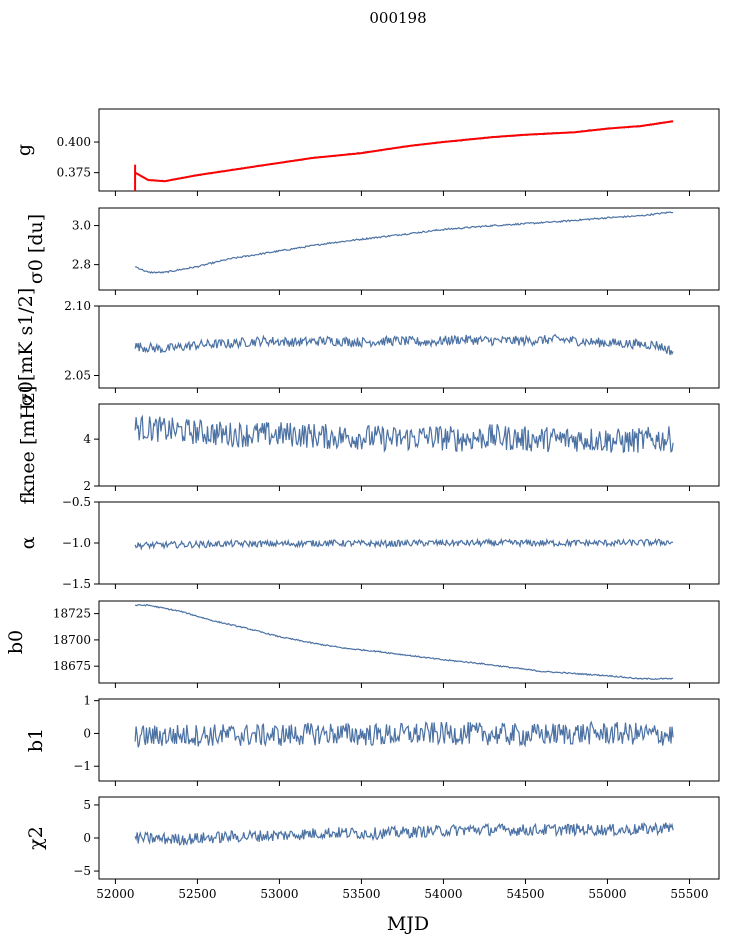 Image resolution: width=729 pixels, height=944 pixels. Describe the element at coordinates (87, 439) in the screenshot. I see `y-tick-label: 4` at that location.